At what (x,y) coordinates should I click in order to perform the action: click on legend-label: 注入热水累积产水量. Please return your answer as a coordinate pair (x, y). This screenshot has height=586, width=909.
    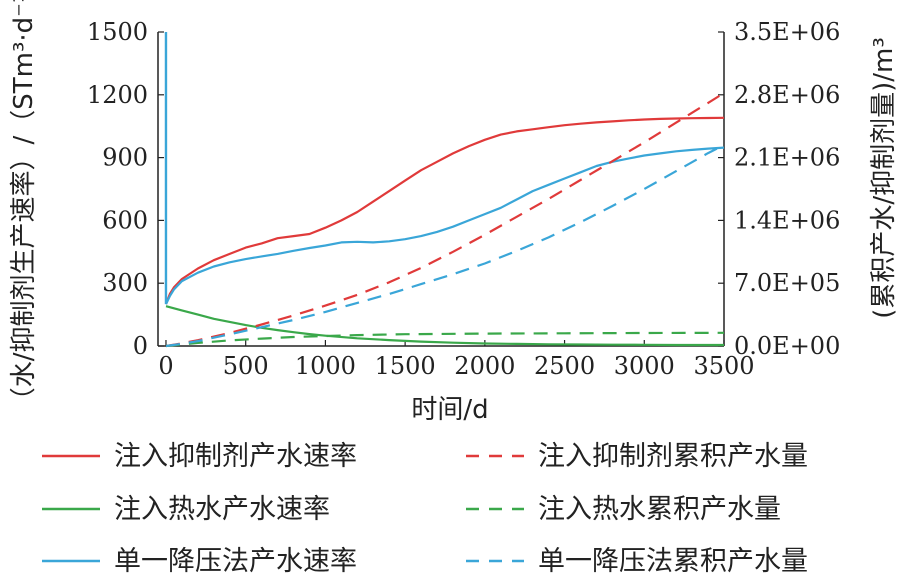
    Looking at the image, I should click on (659, 509).